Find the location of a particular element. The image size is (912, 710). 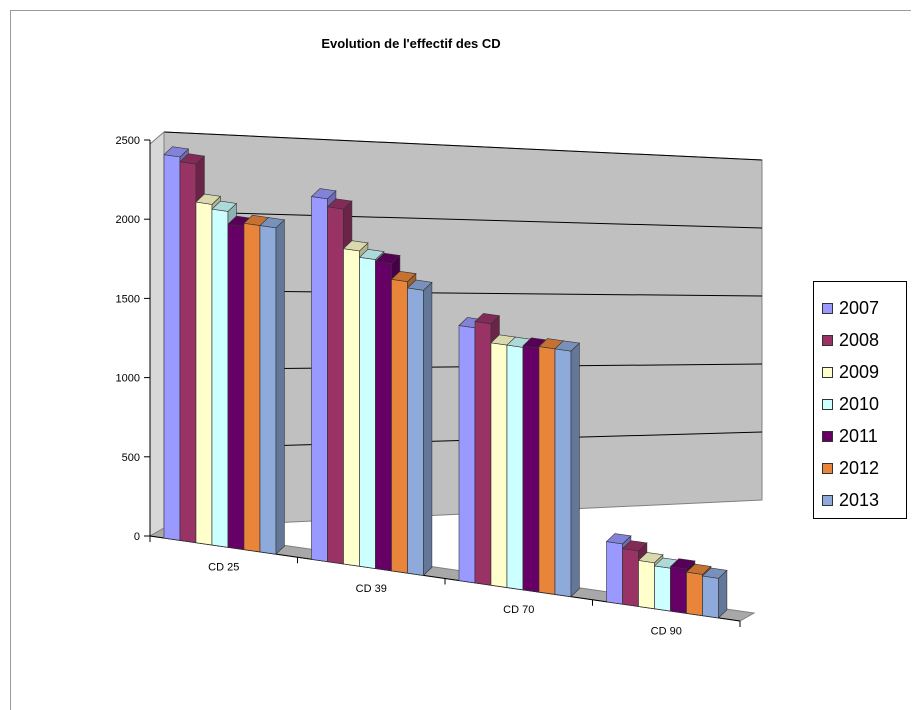

legend-item: 2011 is located at coordinates (850, 436).